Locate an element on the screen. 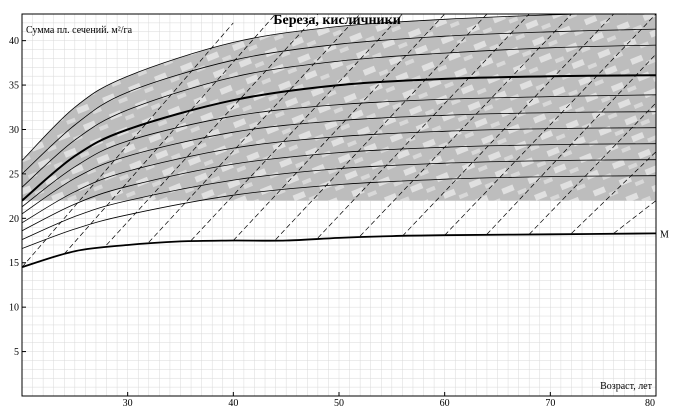  y-tick-label: 40 is located at coordinates (14, 41).